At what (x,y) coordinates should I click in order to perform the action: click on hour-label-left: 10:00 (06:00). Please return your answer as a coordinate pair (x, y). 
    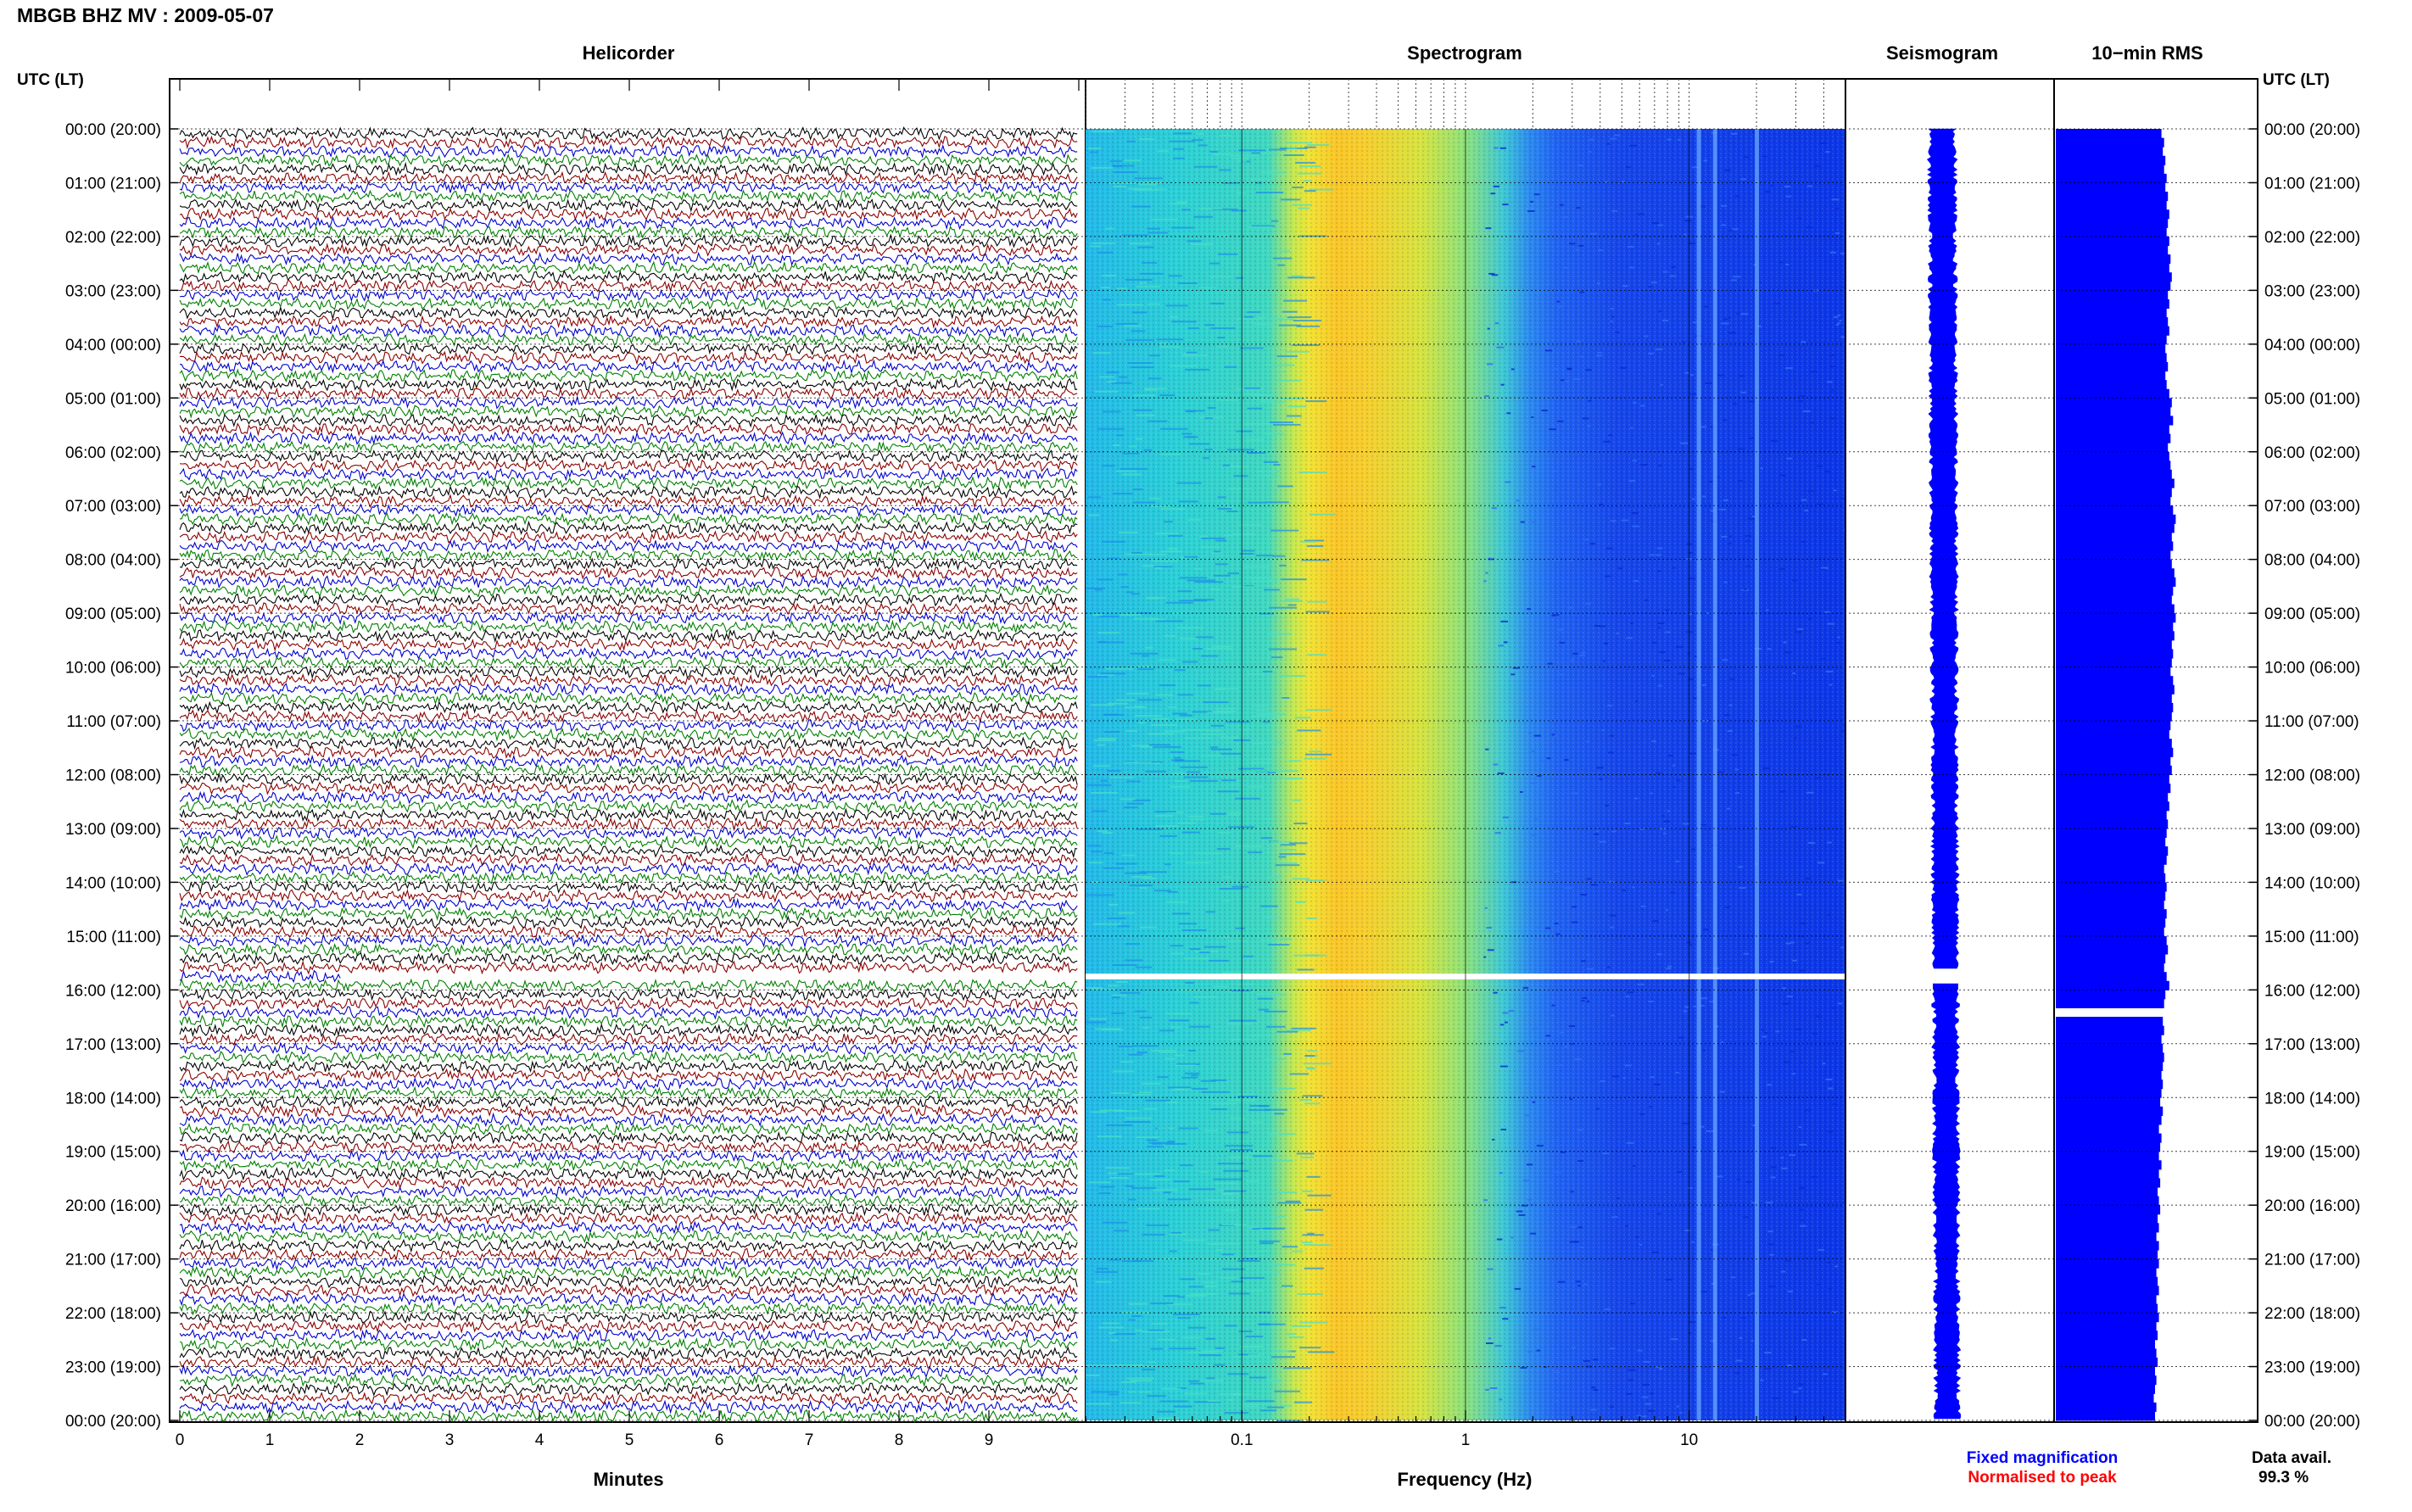
    Looking at the image, I should click on (113, 669).